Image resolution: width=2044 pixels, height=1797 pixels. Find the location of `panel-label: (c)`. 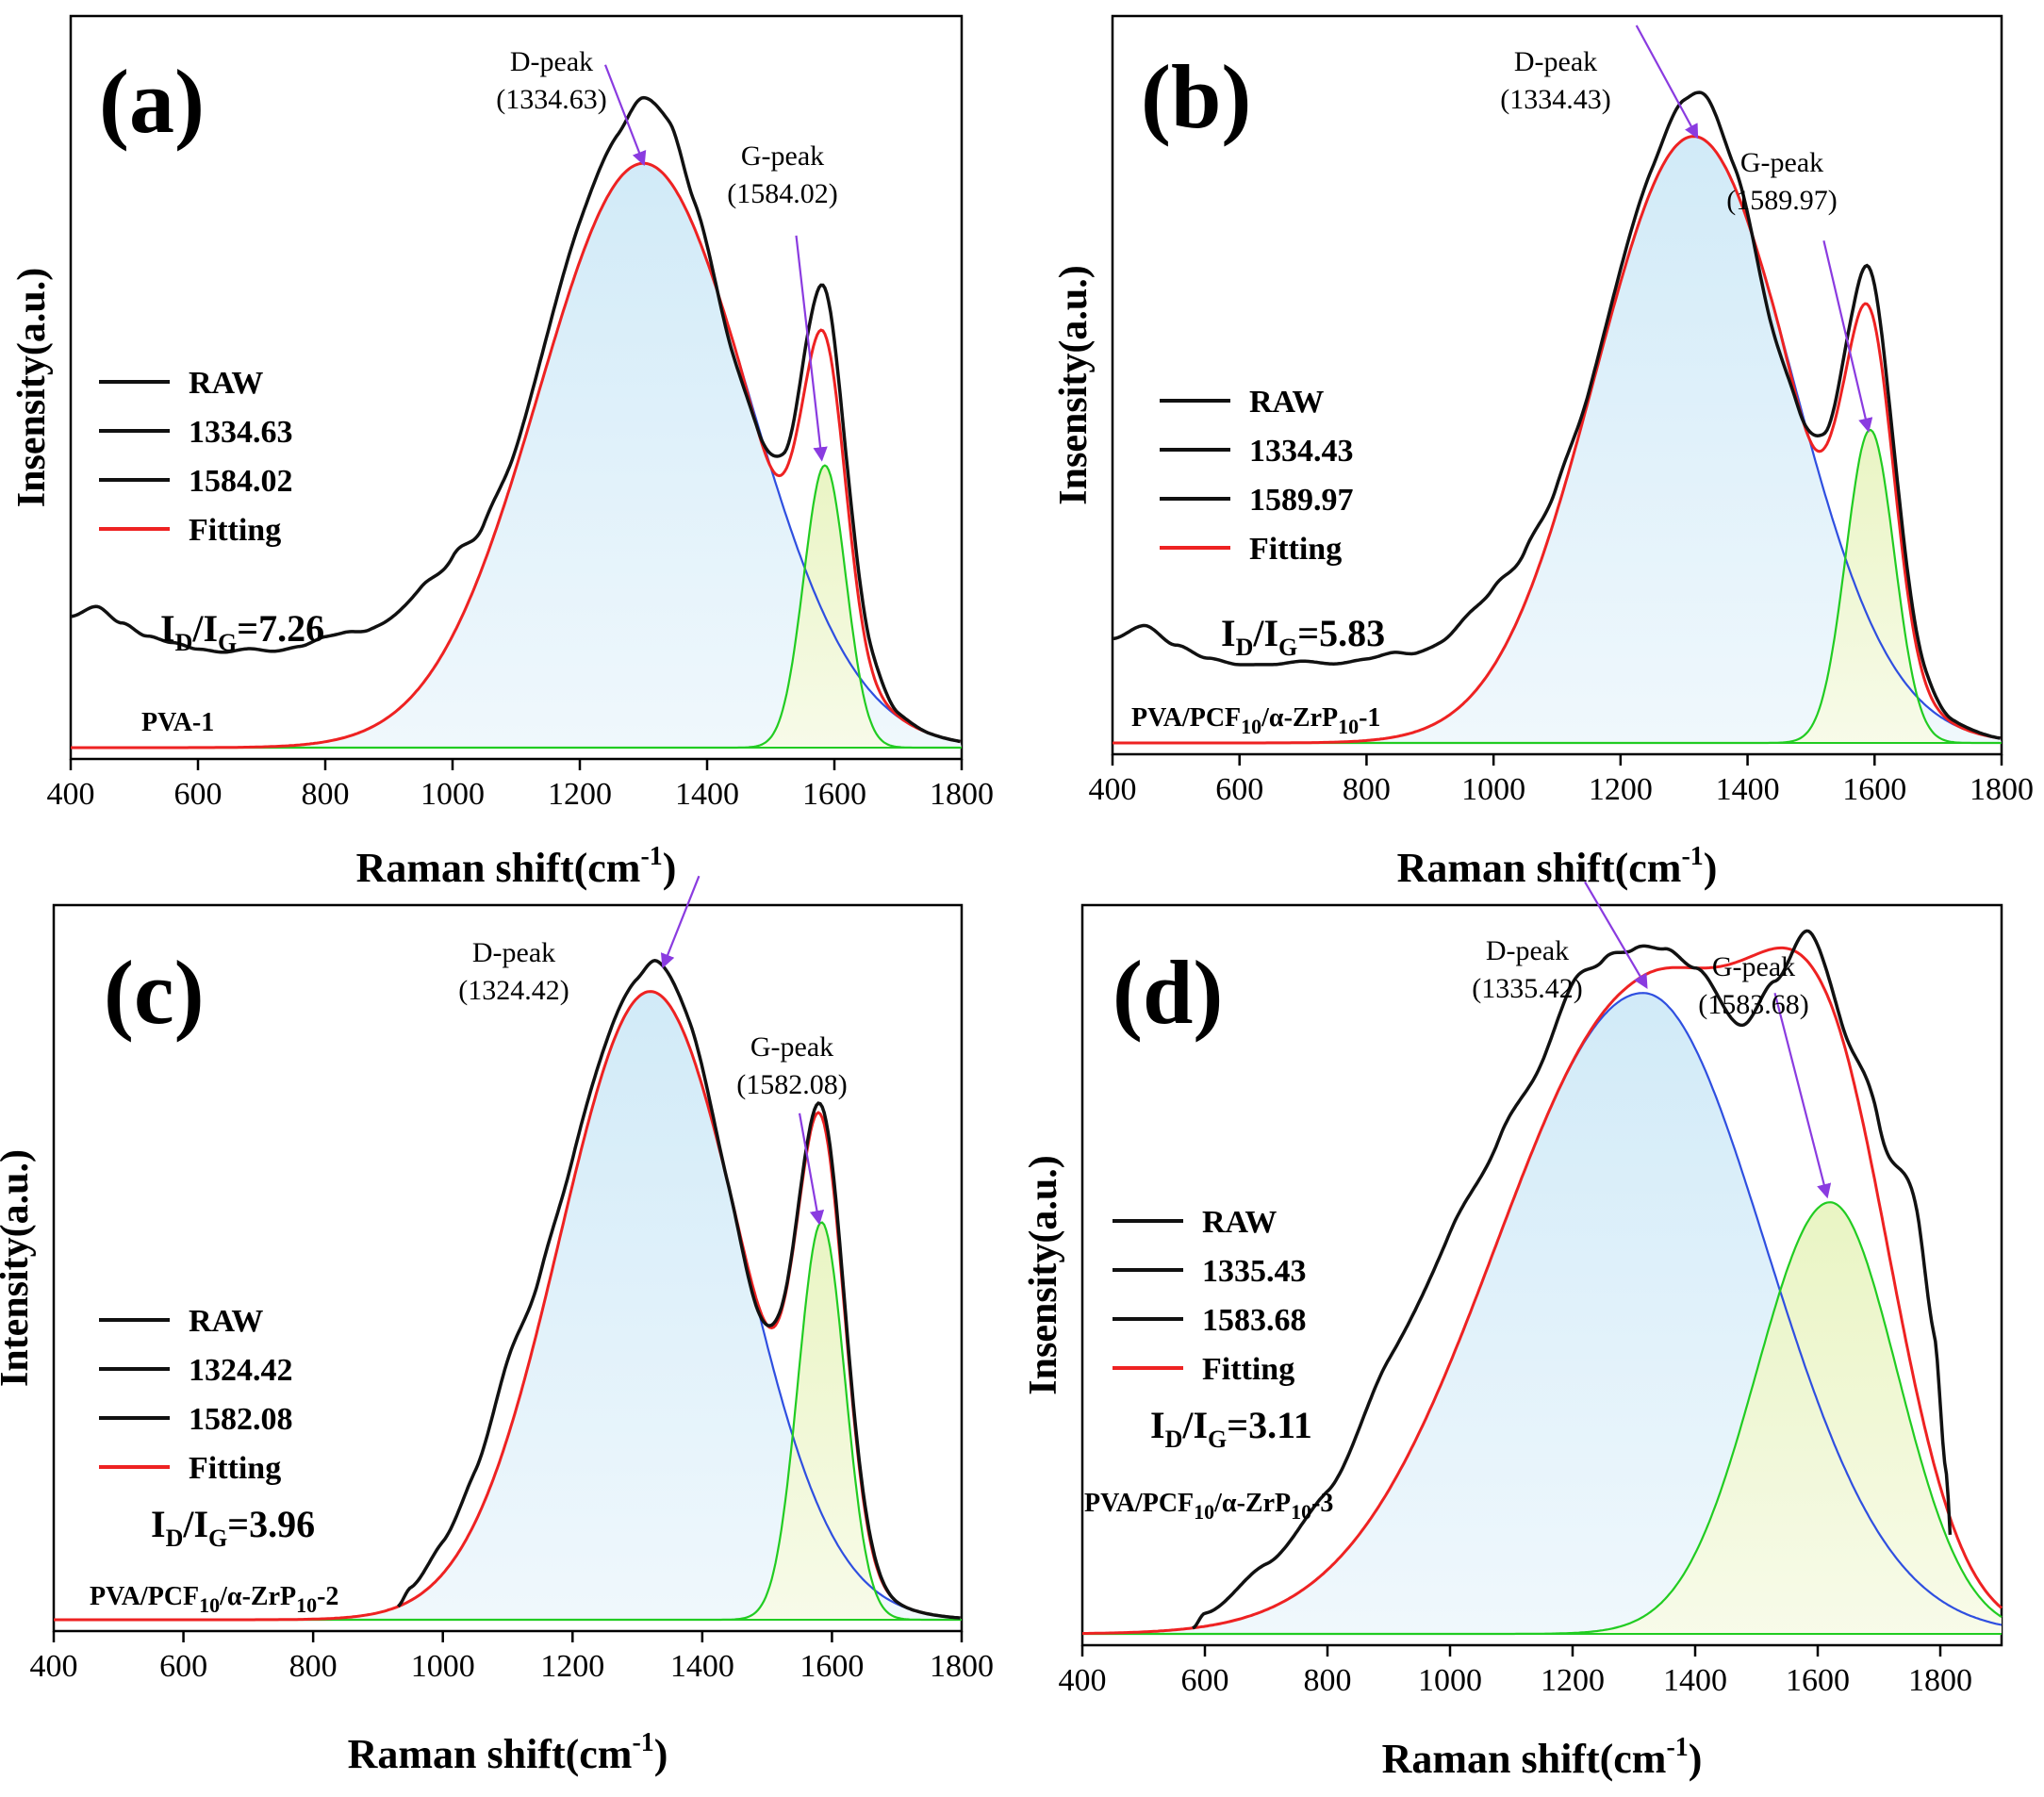

panel-label: (c) is located at coordinates (154, 992).